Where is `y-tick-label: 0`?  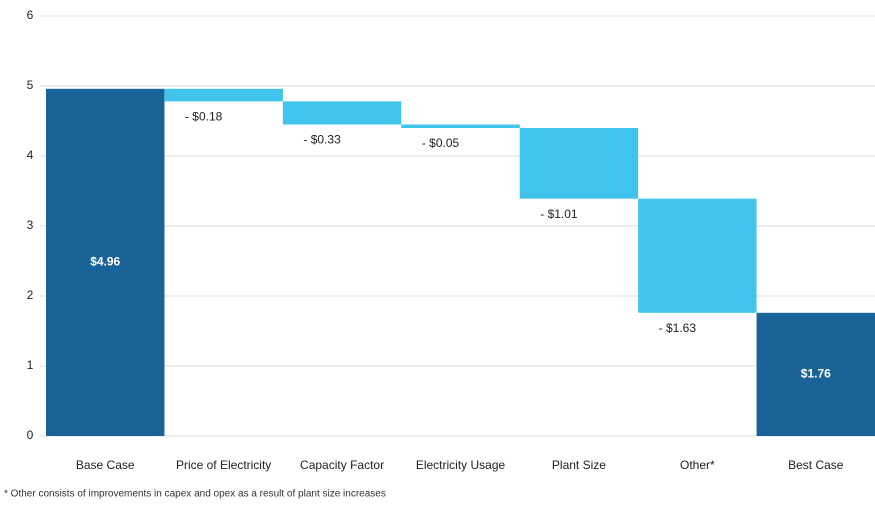 y-tick-label: 0 is located at coordinates (30, 435).